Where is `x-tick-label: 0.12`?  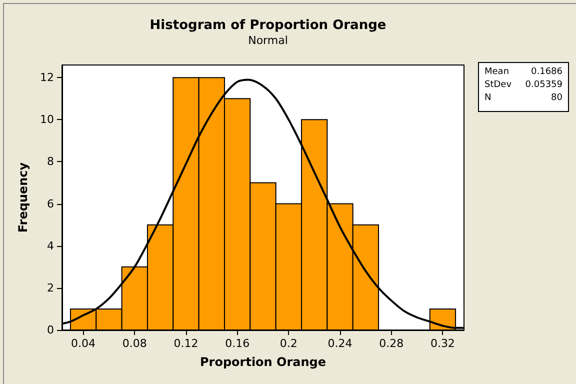
x-tick-label: 0.12 is located at coordinates (186, 343).